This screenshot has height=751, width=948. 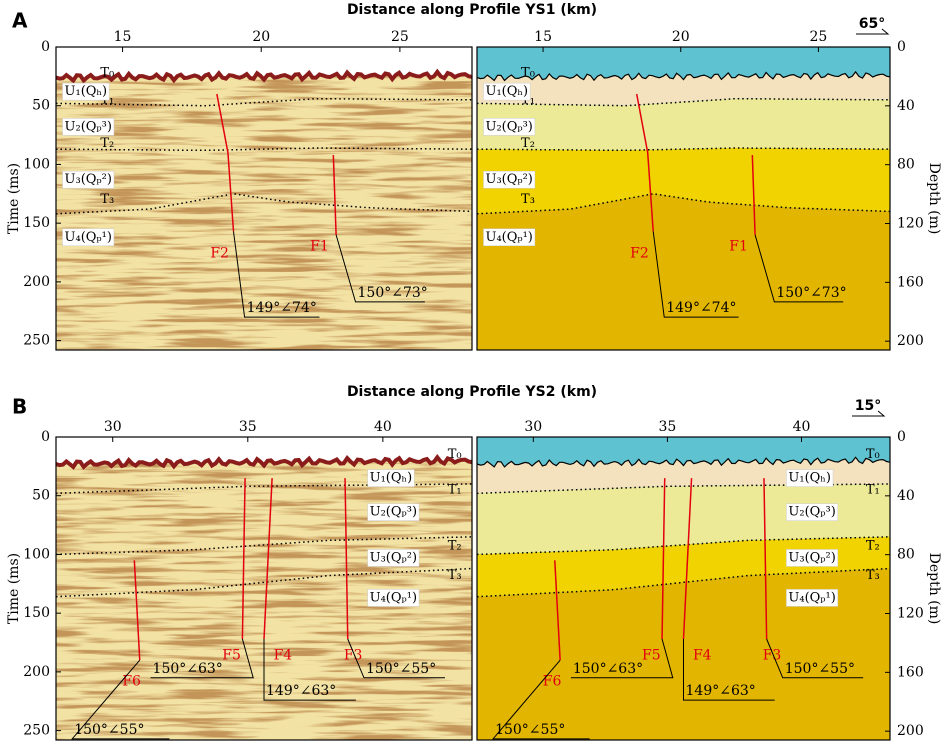 What do you see at coordinates (19, 407) in the screenshot?
I see `panel-letter: B` at bounding box center [19, 407].